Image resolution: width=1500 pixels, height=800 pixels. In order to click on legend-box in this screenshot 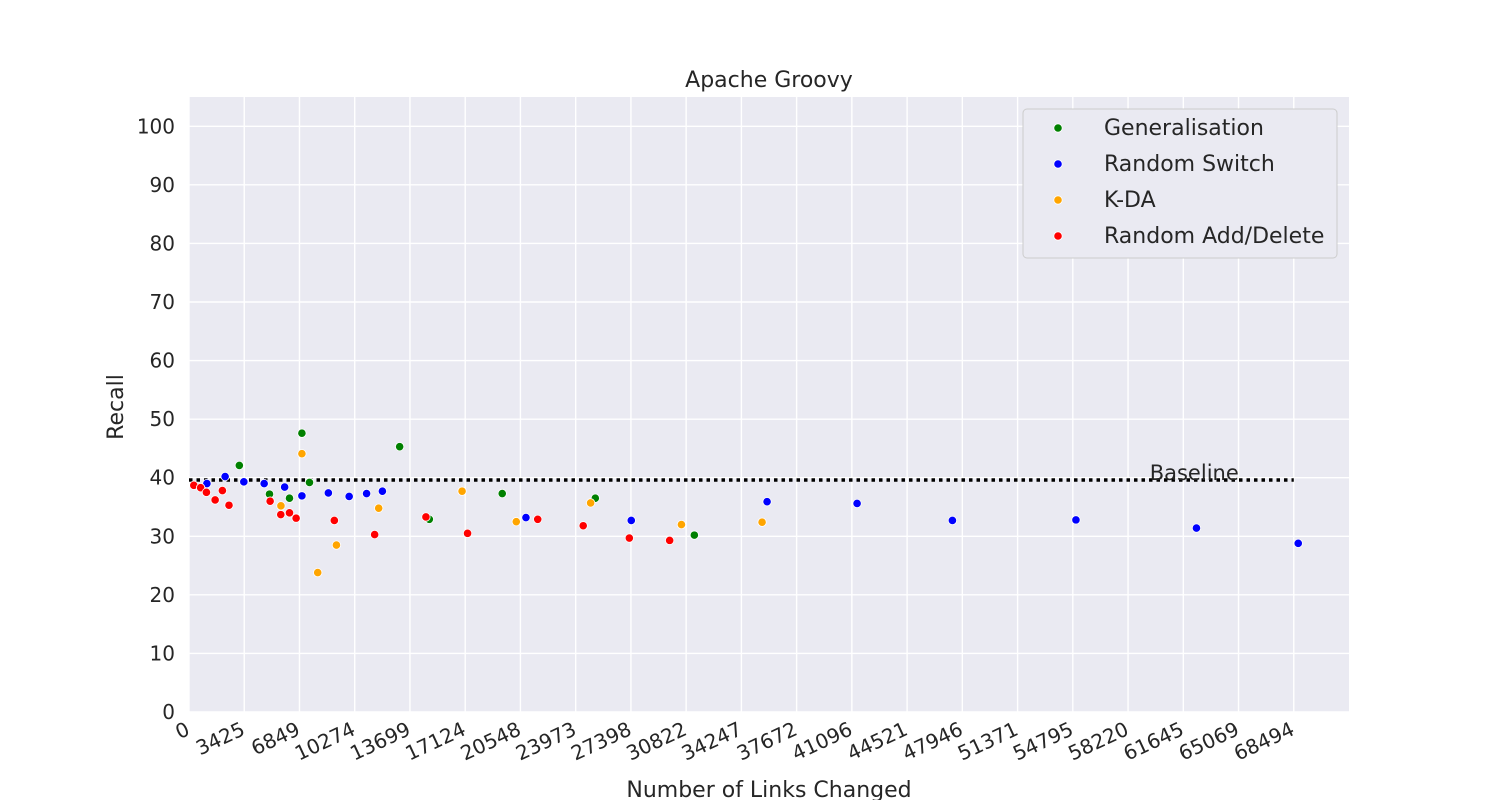, I will do `click(1180, 183)`.